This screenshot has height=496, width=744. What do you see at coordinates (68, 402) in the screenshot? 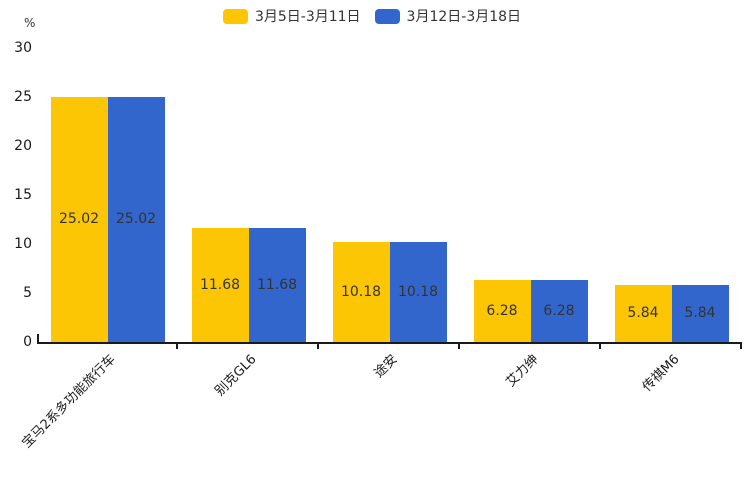
I see `x-axis-category-label-0: 宝马2系多功能旅行车` at bounding box center [68, 402].